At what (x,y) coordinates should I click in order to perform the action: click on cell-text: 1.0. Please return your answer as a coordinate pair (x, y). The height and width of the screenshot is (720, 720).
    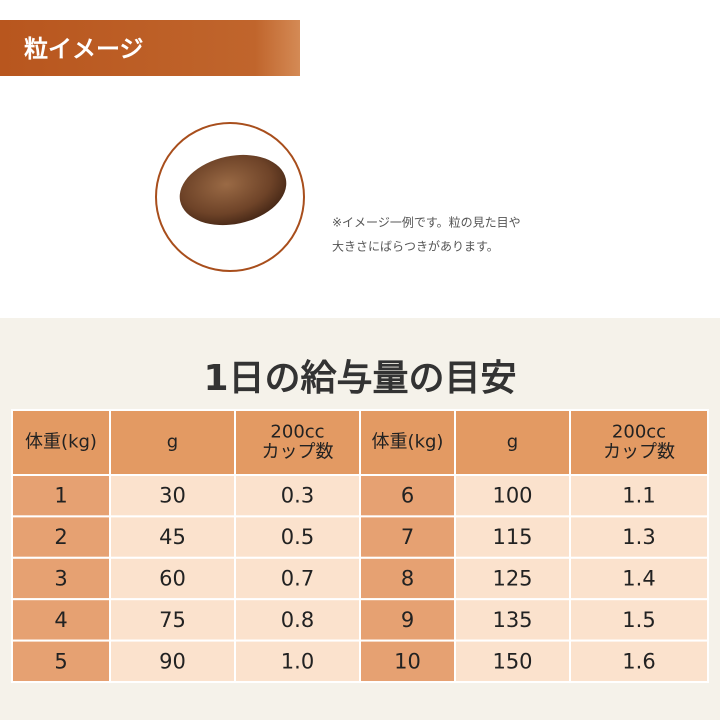
    Looking at the image, I should click on (297, 661).